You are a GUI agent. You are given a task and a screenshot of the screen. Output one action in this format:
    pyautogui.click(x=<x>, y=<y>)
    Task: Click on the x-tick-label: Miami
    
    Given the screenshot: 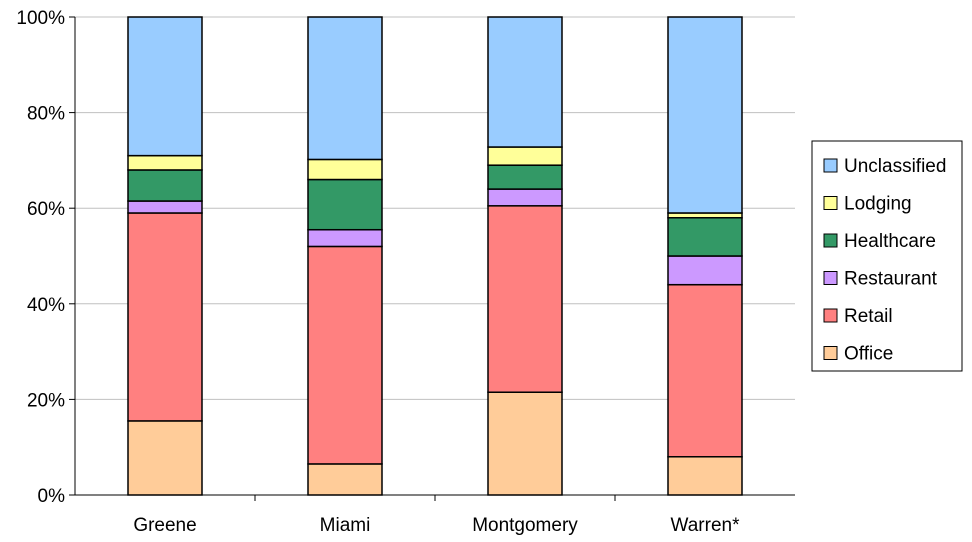 What is the action you would take?
    pyautogui.click(x=345, y=525)
    